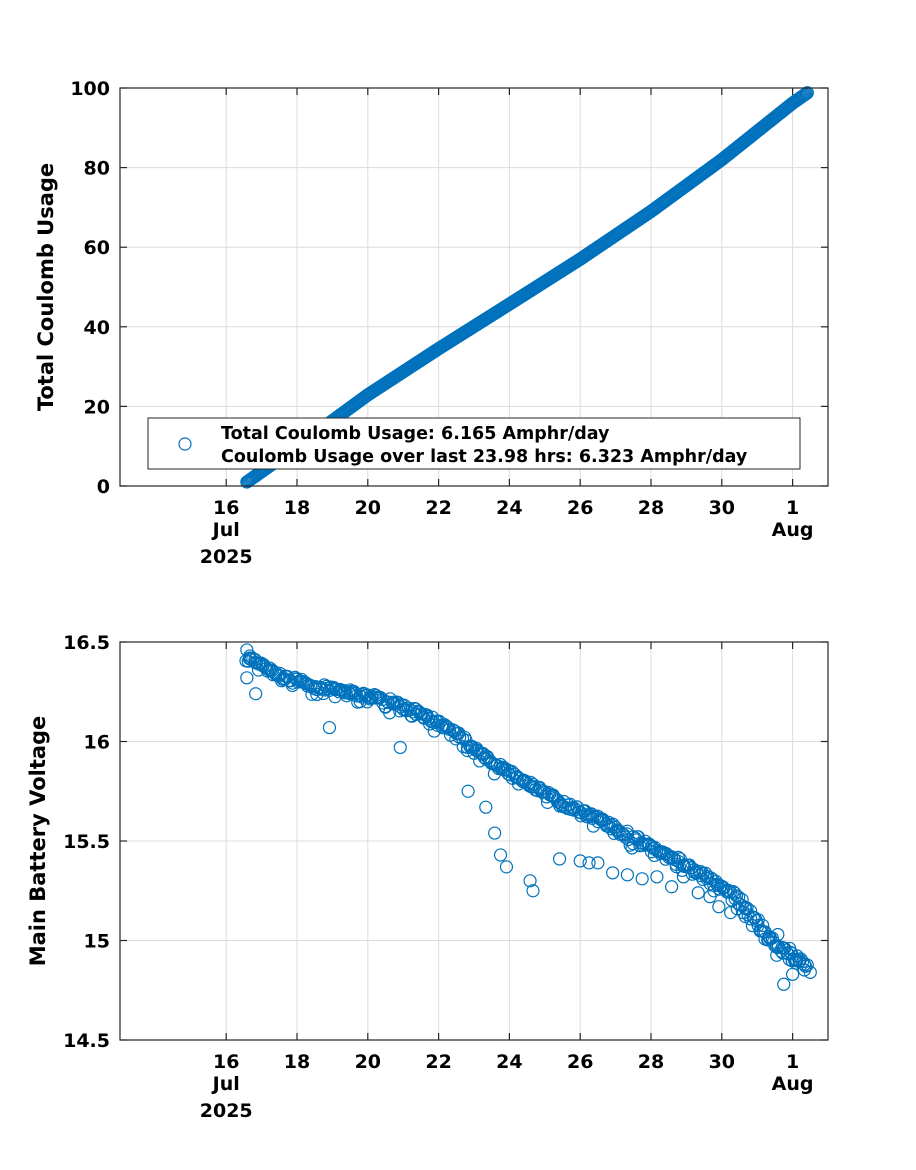  Describe the element at coordinates (507, 1086) in the screenshot. I see `voltage-x-tick-labels: 16 18 20 22 24 26 28 30 1 Jul Aug 2025` at that location.